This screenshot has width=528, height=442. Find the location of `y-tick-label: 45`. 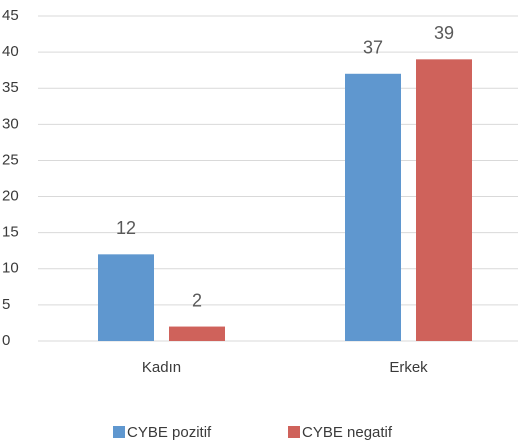

y-tick-label: 45 is located at coordinates (10, 15).